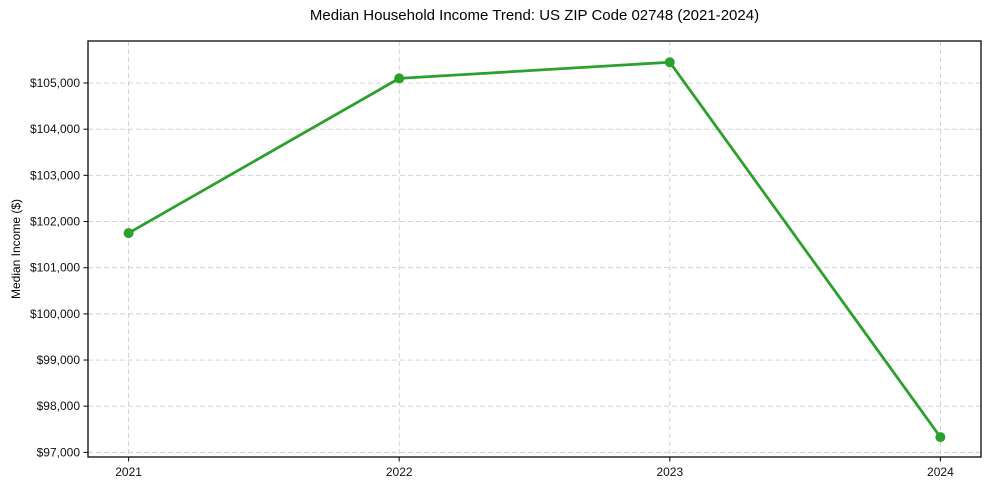  I want to click on y-tick-label: $98,000, so click(59, 406).